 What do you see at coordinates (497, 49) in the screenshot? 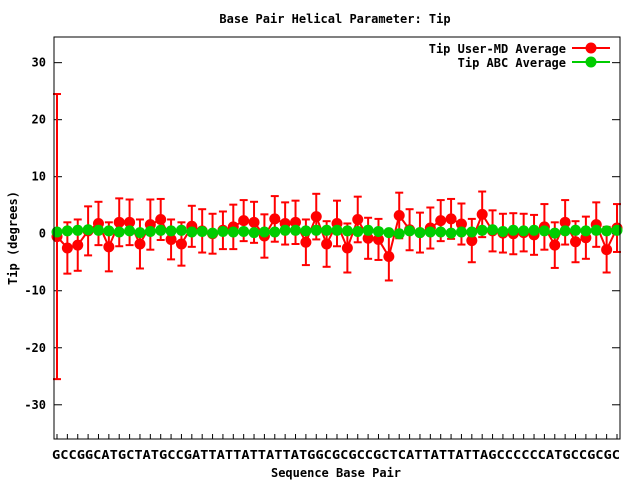
I see `legend-label-user-md: Tip User-MD Average` at bounding box center [497, 49].